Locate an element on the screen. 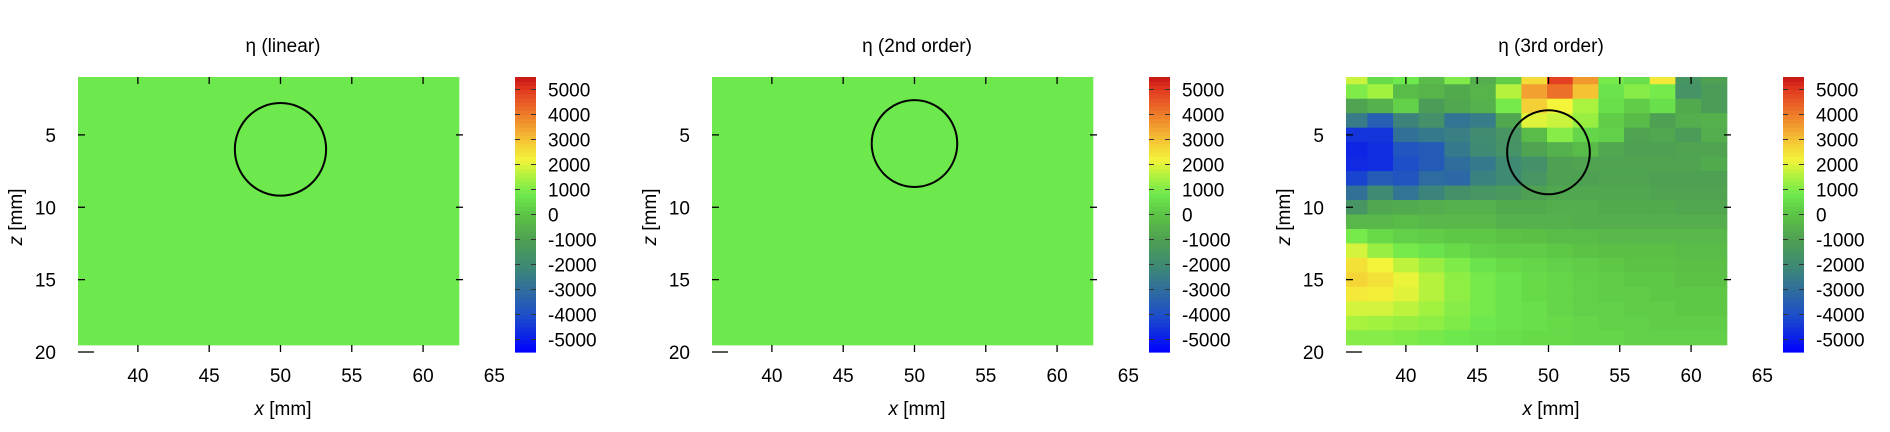 The width and height of the screenshot is (1890, 432). y-tick-label: 15 is located at coordinates (1313, 281).